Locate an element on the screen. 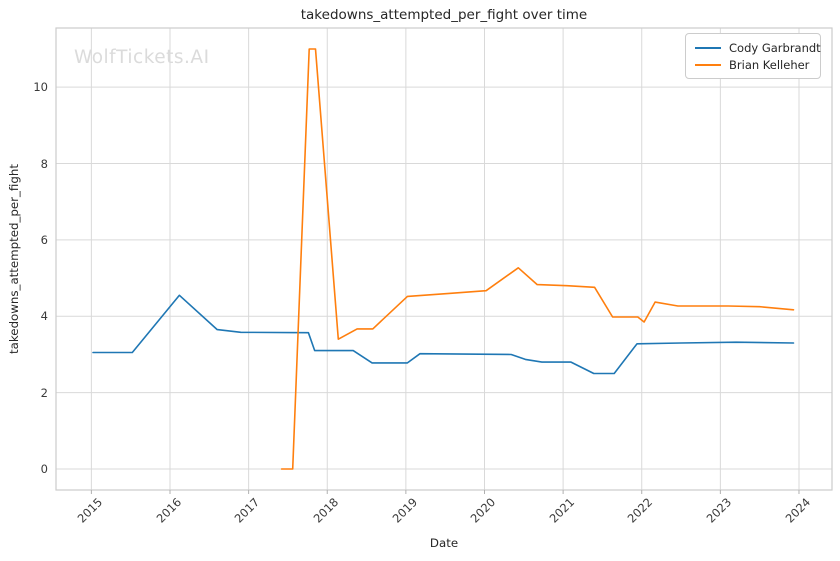 This screenshot has height=561, width=840. legend-entry: Cody Garbrandt is located at coordinates (758, 48).